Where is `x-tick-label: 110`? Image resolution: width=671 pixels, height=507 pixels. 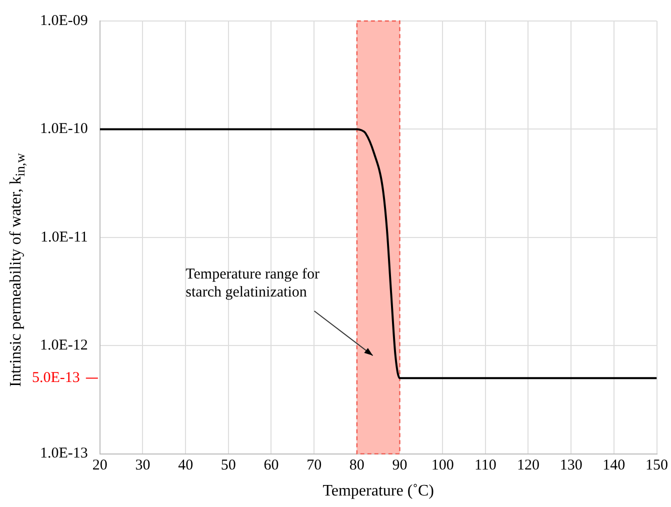 x-tick-label: 110 is located at coordinates (485, 466).